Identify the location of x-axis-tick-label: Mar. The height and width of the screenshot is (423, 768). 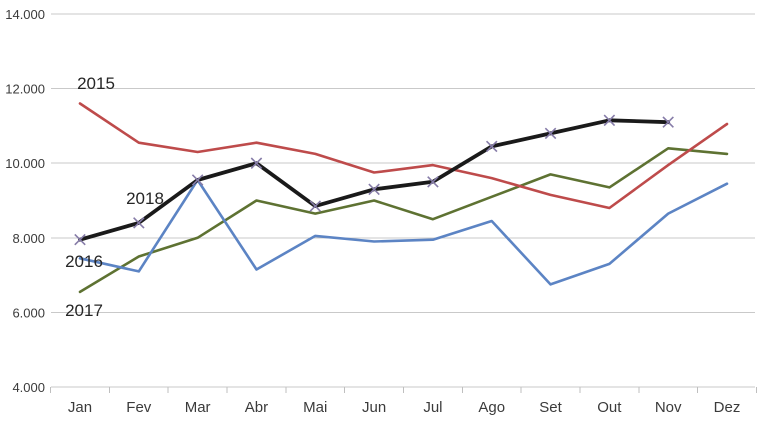
(198, 407).